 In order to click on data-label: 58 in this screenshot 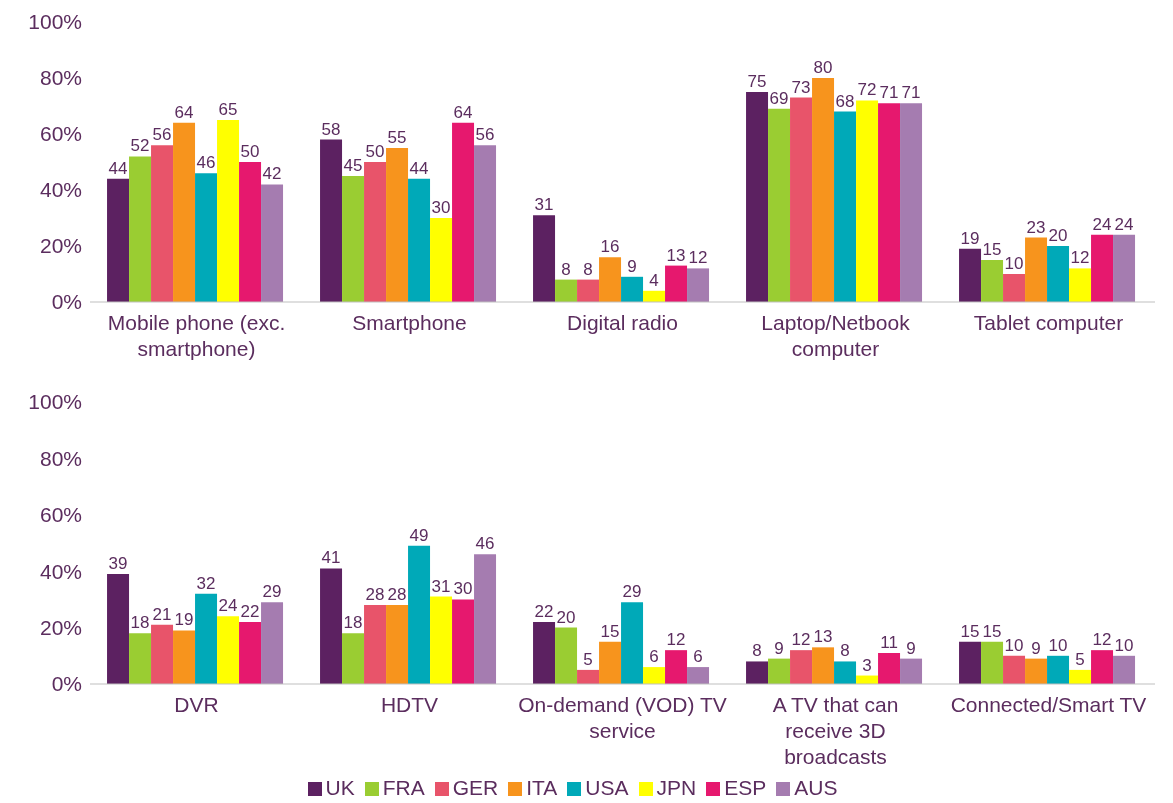, I will do `click(331, 129)`.